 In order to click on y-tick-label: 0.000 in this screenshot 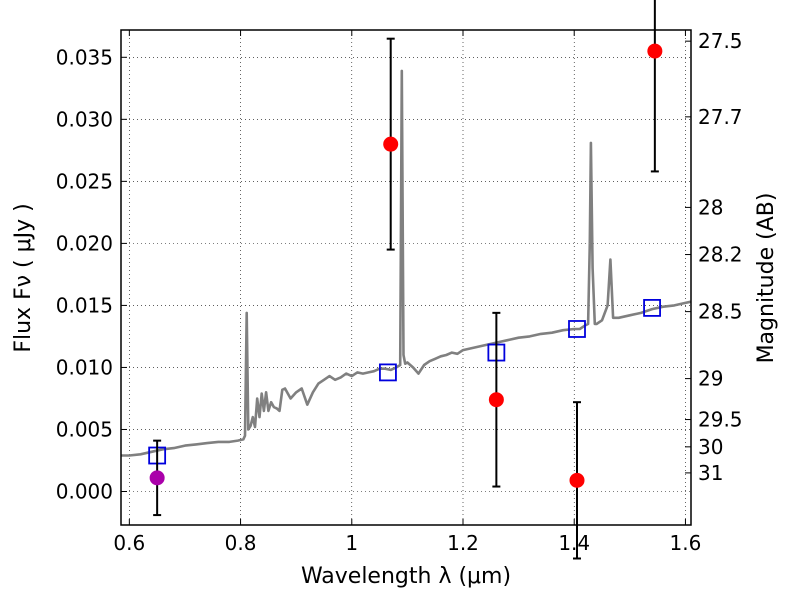, I will do `click(84, 492)`.